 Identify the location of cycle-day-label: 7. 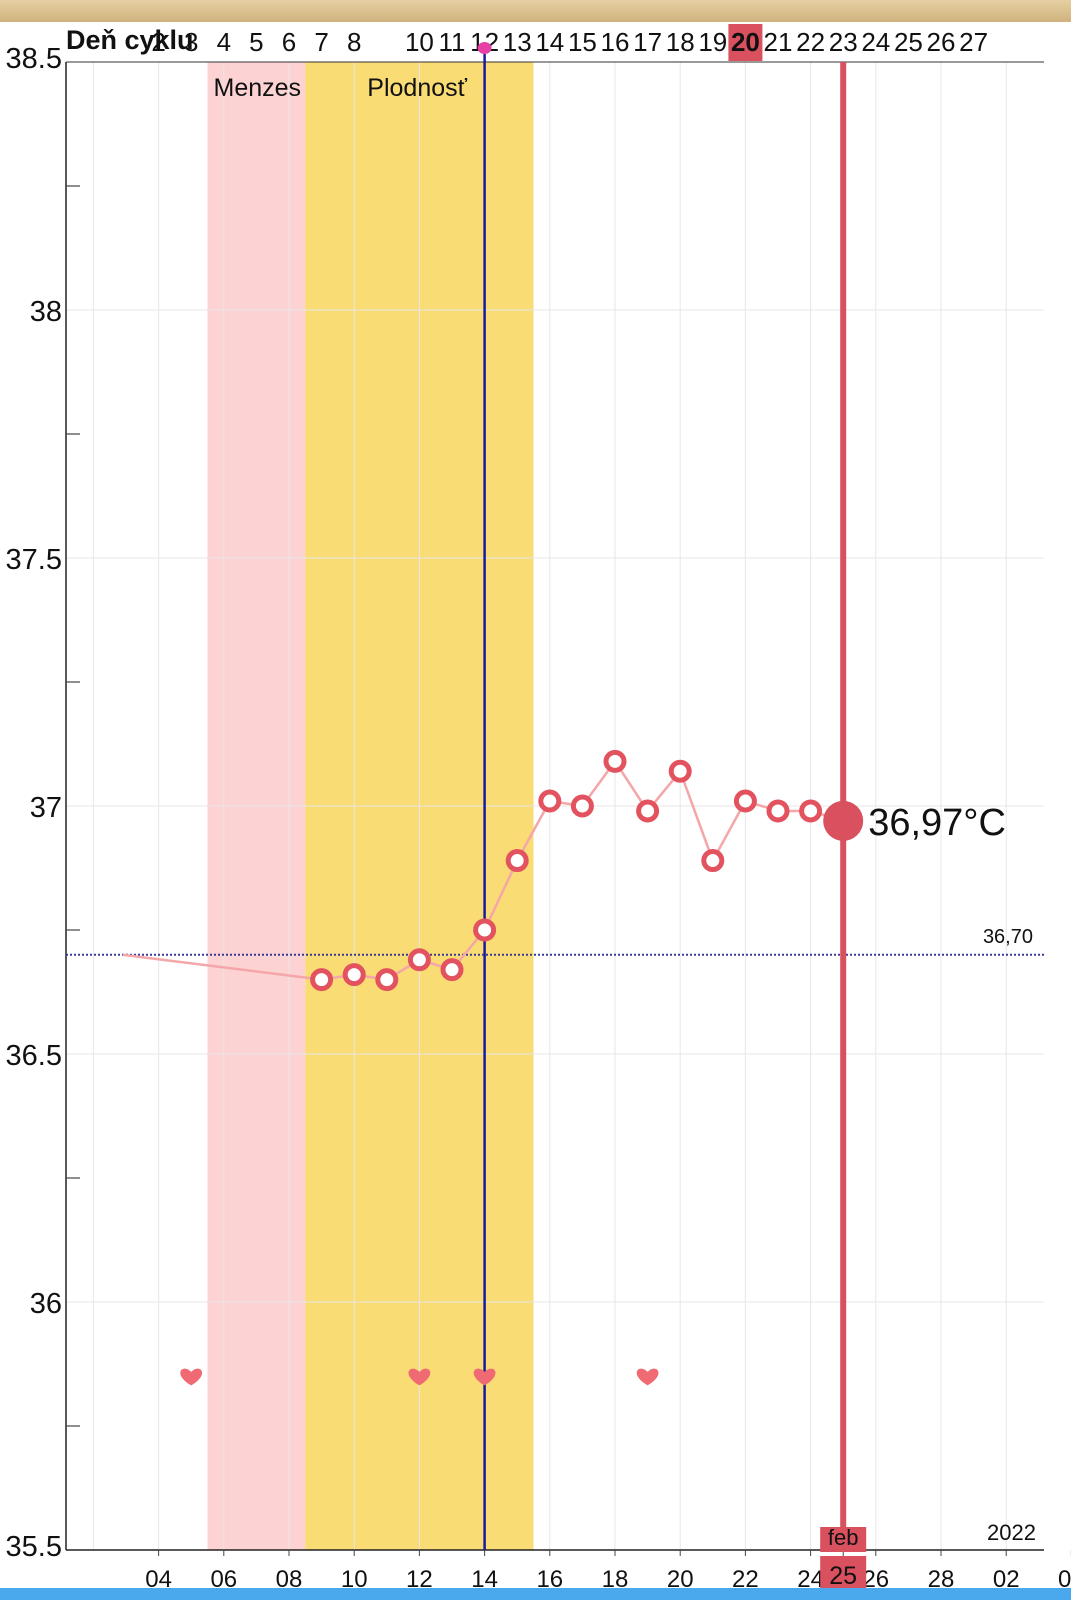
(321, 42).